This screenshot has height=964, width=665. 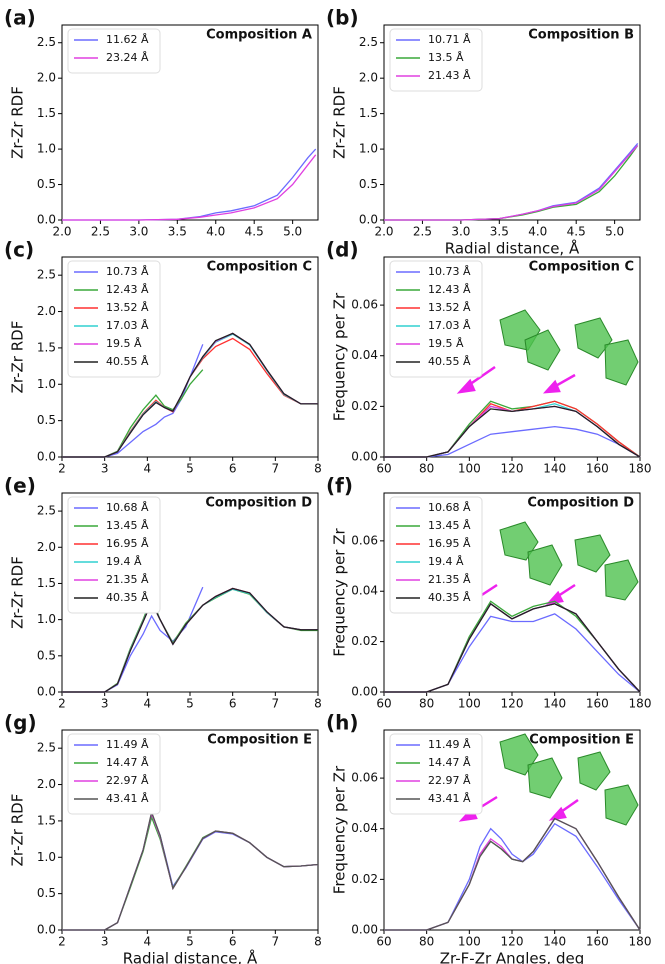 What do you see at coordinates (19, 250) in the screenshot?
I see `panel-label: (c)` at bounding box center [19, 250].